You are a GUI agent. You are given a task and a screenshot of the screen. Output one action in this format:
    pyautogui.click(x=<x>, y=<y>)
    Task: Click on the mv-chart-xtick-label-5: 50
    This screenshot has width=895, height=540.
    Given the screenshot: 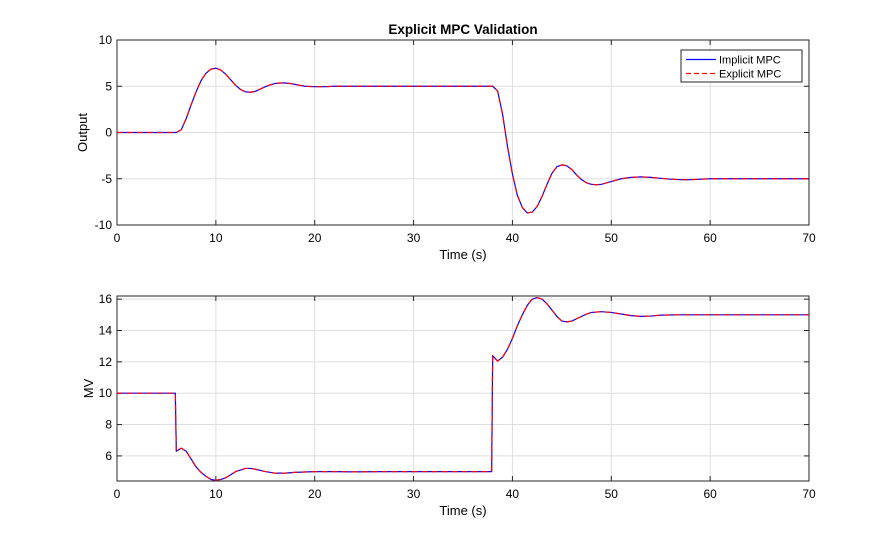 What is the action you would take?
    pyautogui.click(x=612, y=494)
    